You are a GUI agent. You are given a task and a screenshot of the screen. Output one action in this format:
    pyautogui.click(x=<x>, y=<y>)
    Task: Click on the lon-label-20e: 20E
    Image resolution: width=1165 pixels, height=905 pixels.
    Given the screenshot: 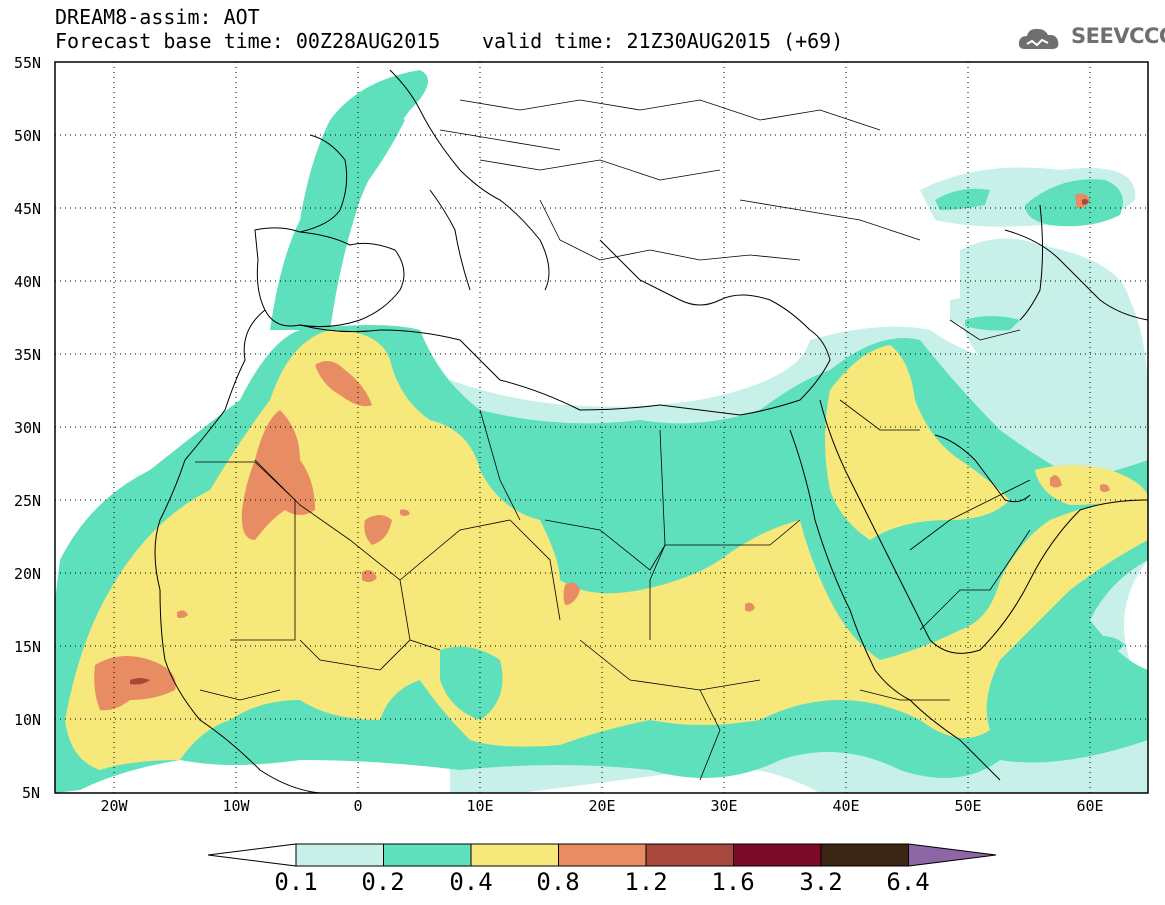 What is the action you would take?
    pyautogui.click(x=602, y=806)
    